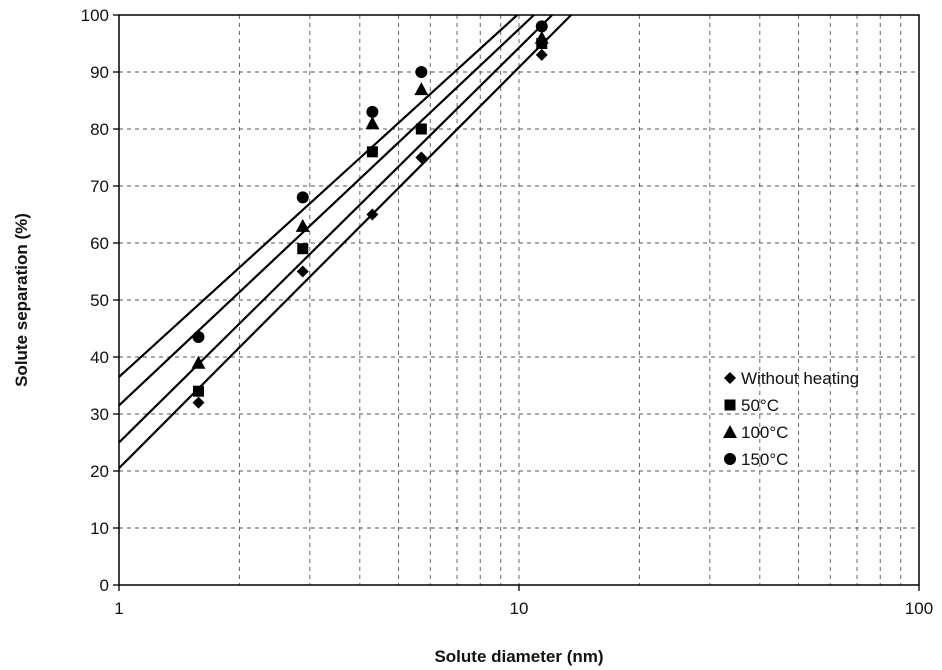 This screenshot has width=942, height=670. Describe the element at coordinates (99, 528) in the screenshot. I see `y-tick-label: 10` at that location.